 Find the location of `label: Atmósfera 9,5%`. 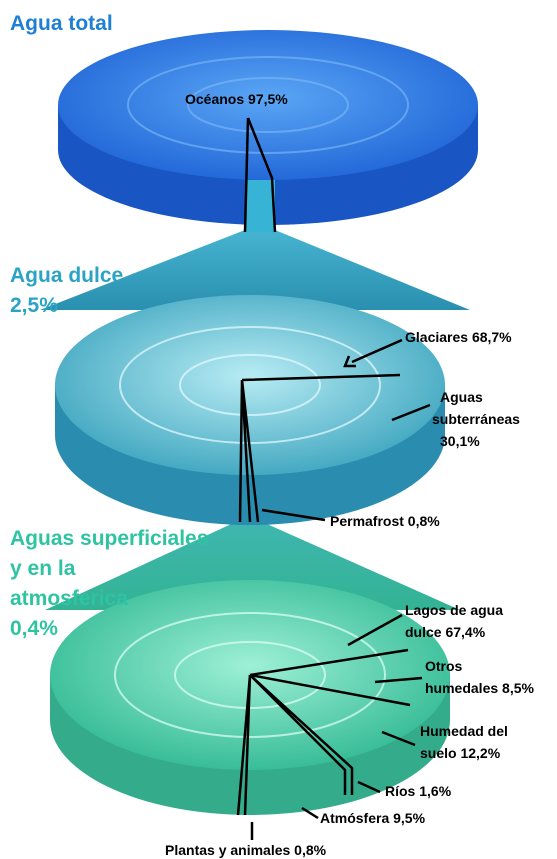

label: Atmósfera 9,5% is located at coordinates (373, 818).